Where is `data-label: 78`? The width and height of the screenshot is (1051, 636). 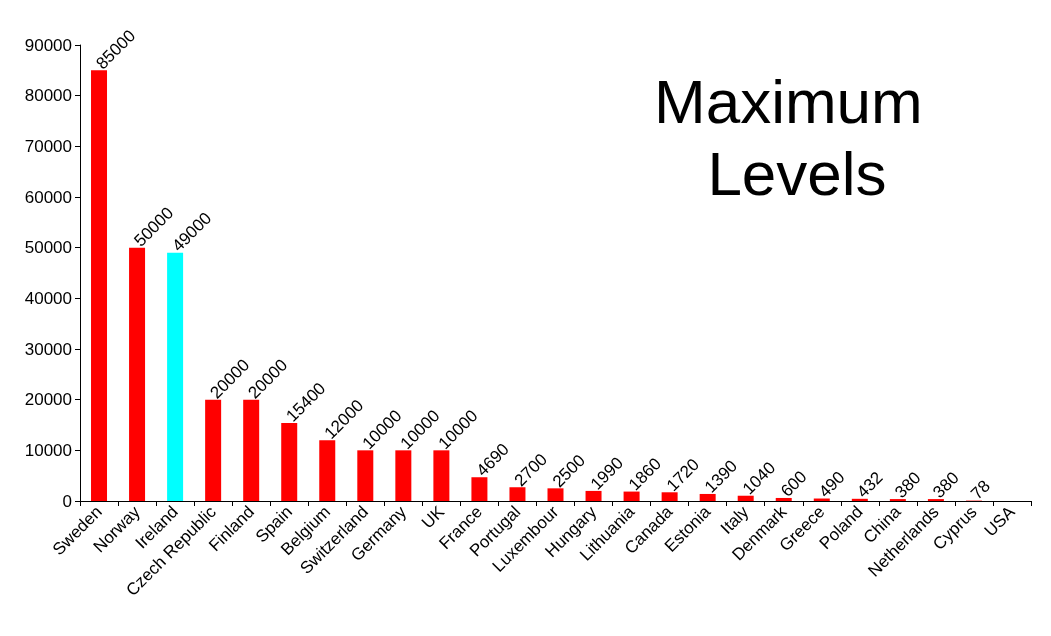
data-label: 78 is located at coordinates (981, 490).